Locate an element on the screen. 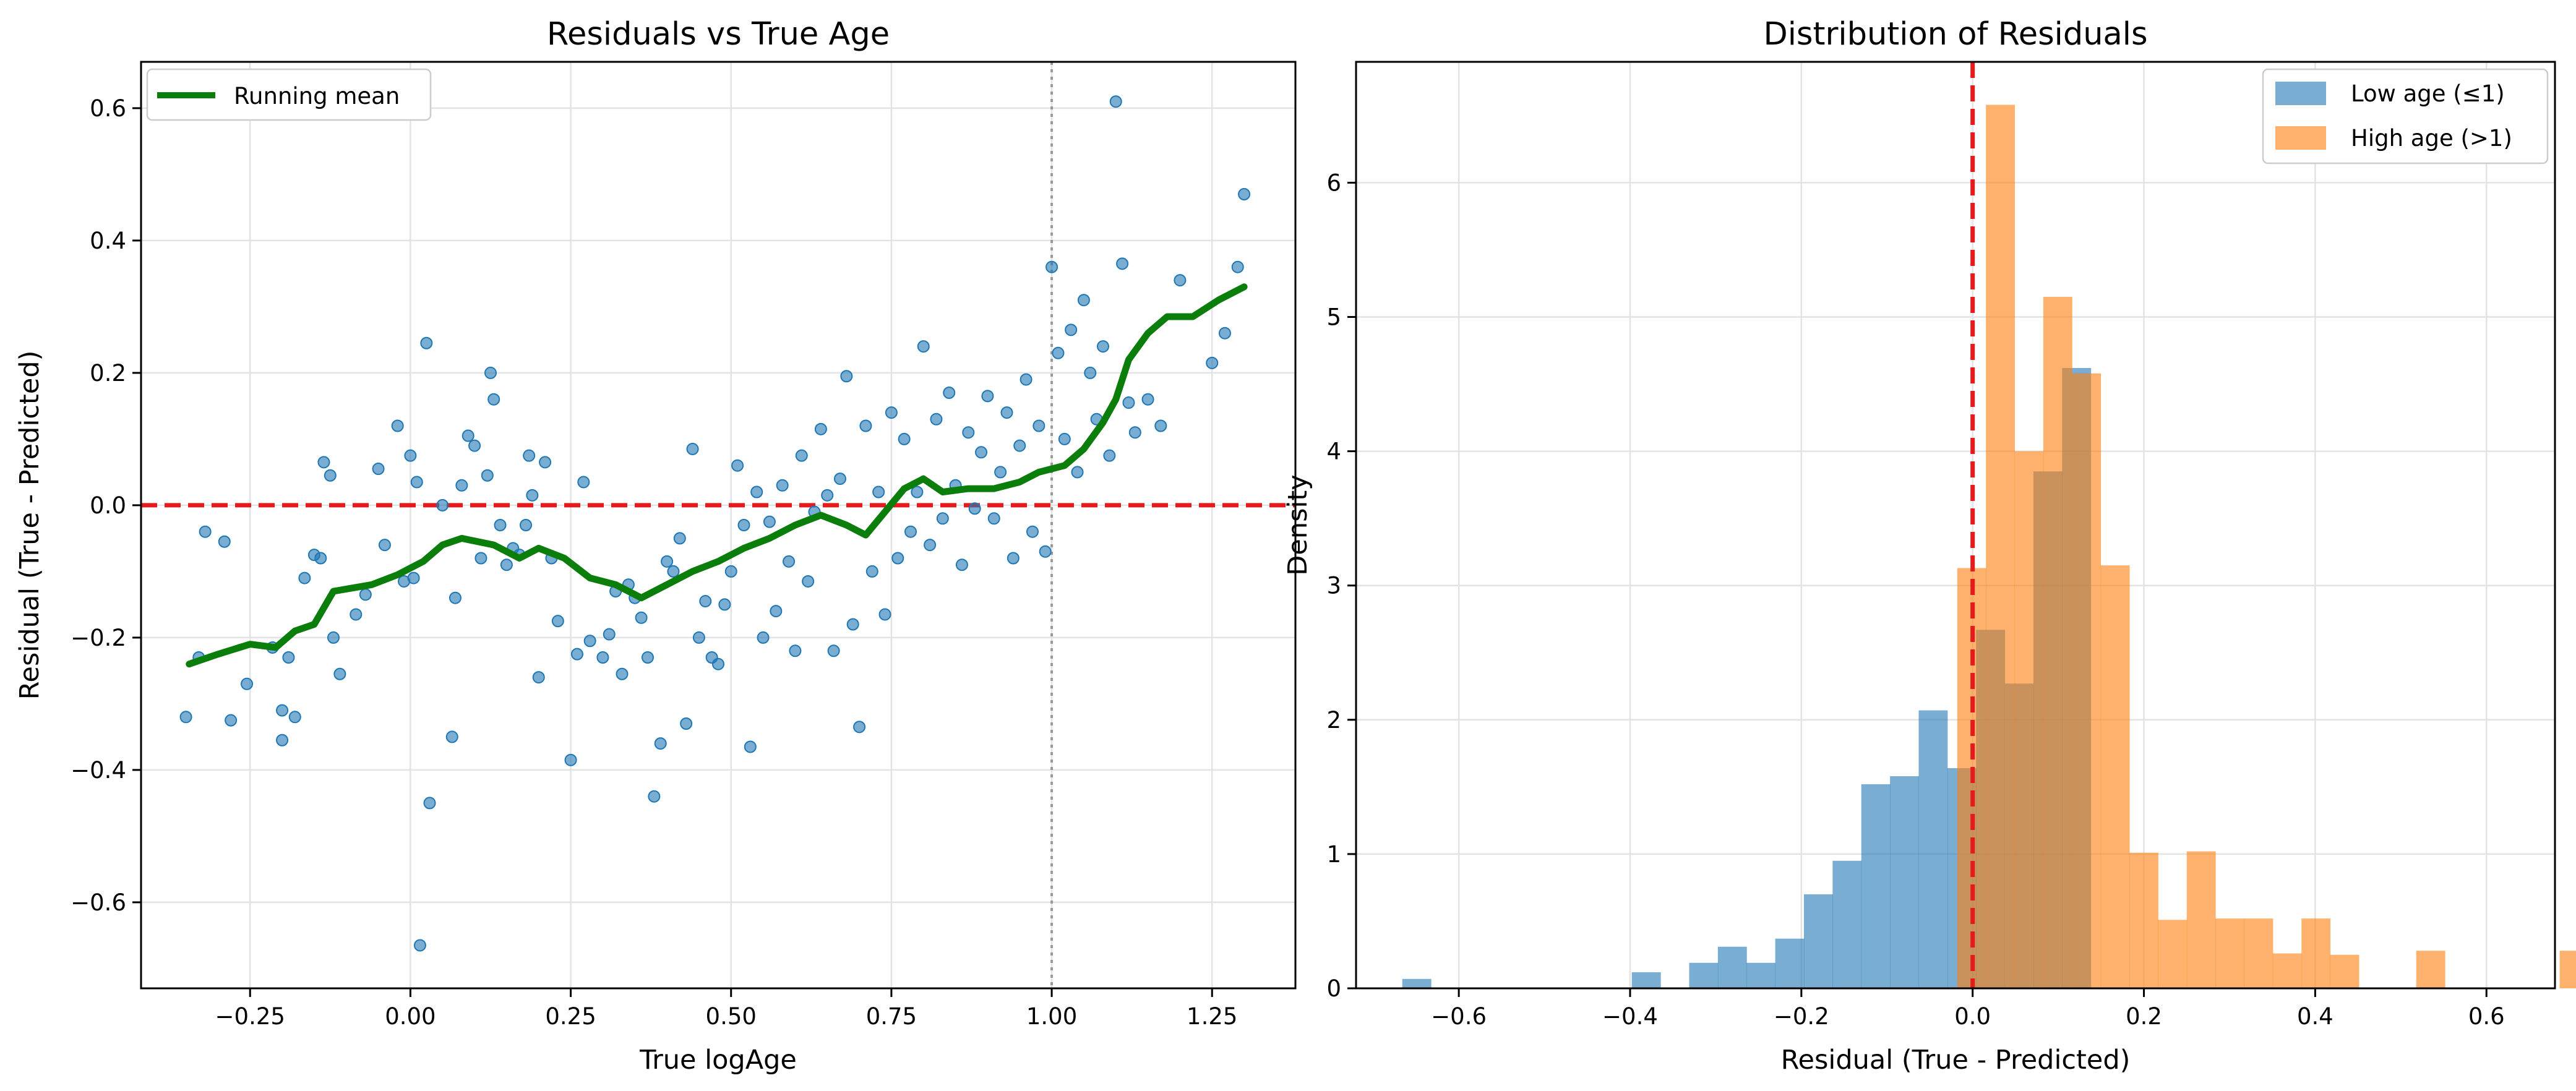 The height and width of the screenshot is (1091, 2576). left-x-axis-label: True logAge is located at coordinates (718, 1061).